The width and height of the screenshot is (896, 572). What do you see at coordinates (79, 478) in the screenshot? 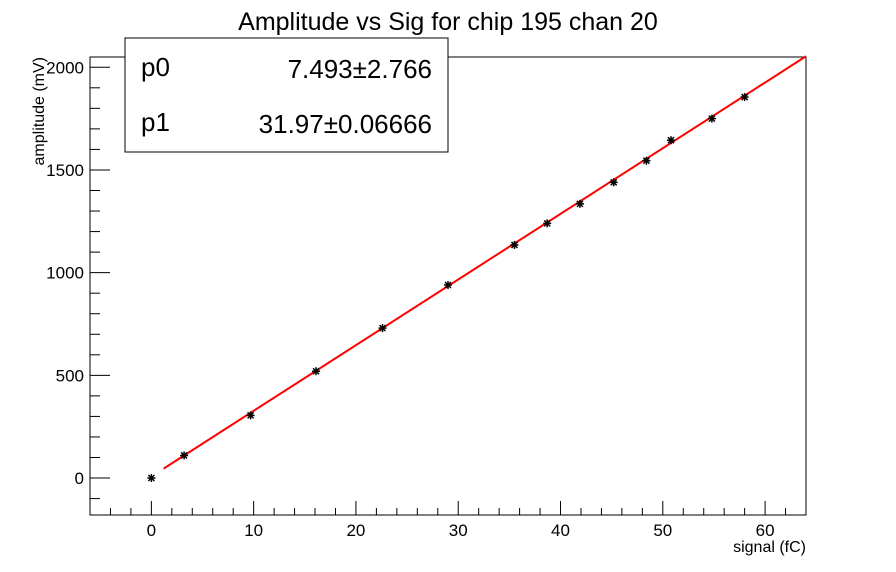
I see `y-tick-label: 0` at bounding box center [79, 478].